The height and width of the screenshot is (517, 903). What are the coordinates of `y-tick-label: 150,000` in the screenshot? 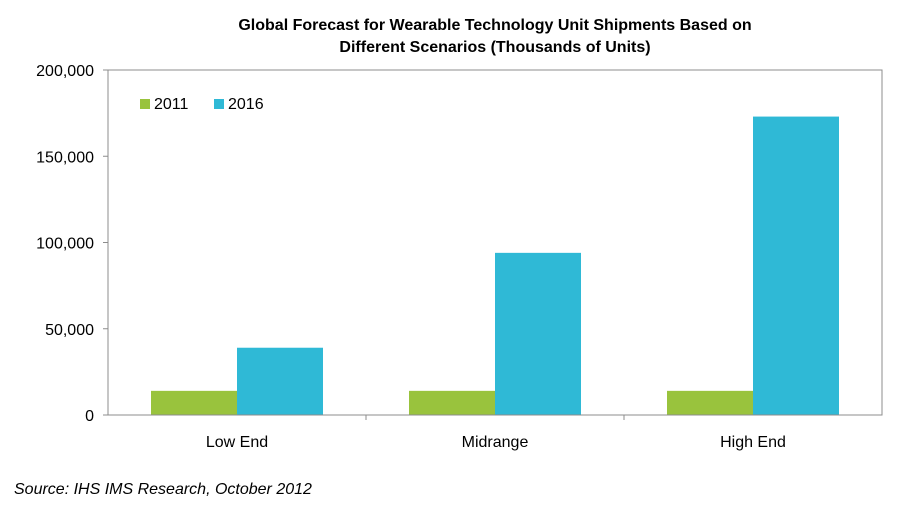 It's located at (65, 157).